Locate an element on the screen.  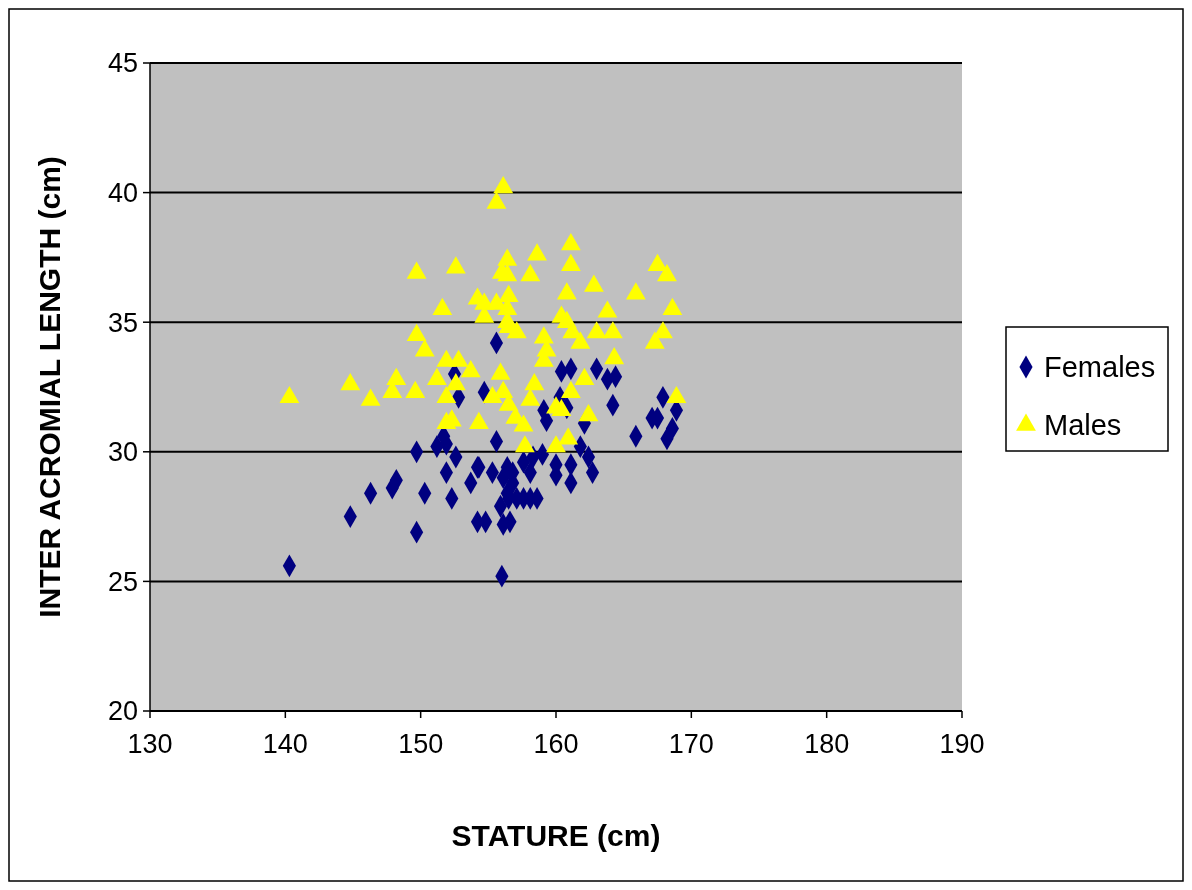
y-tick-label: 30 is located at coordinates (122, 452).